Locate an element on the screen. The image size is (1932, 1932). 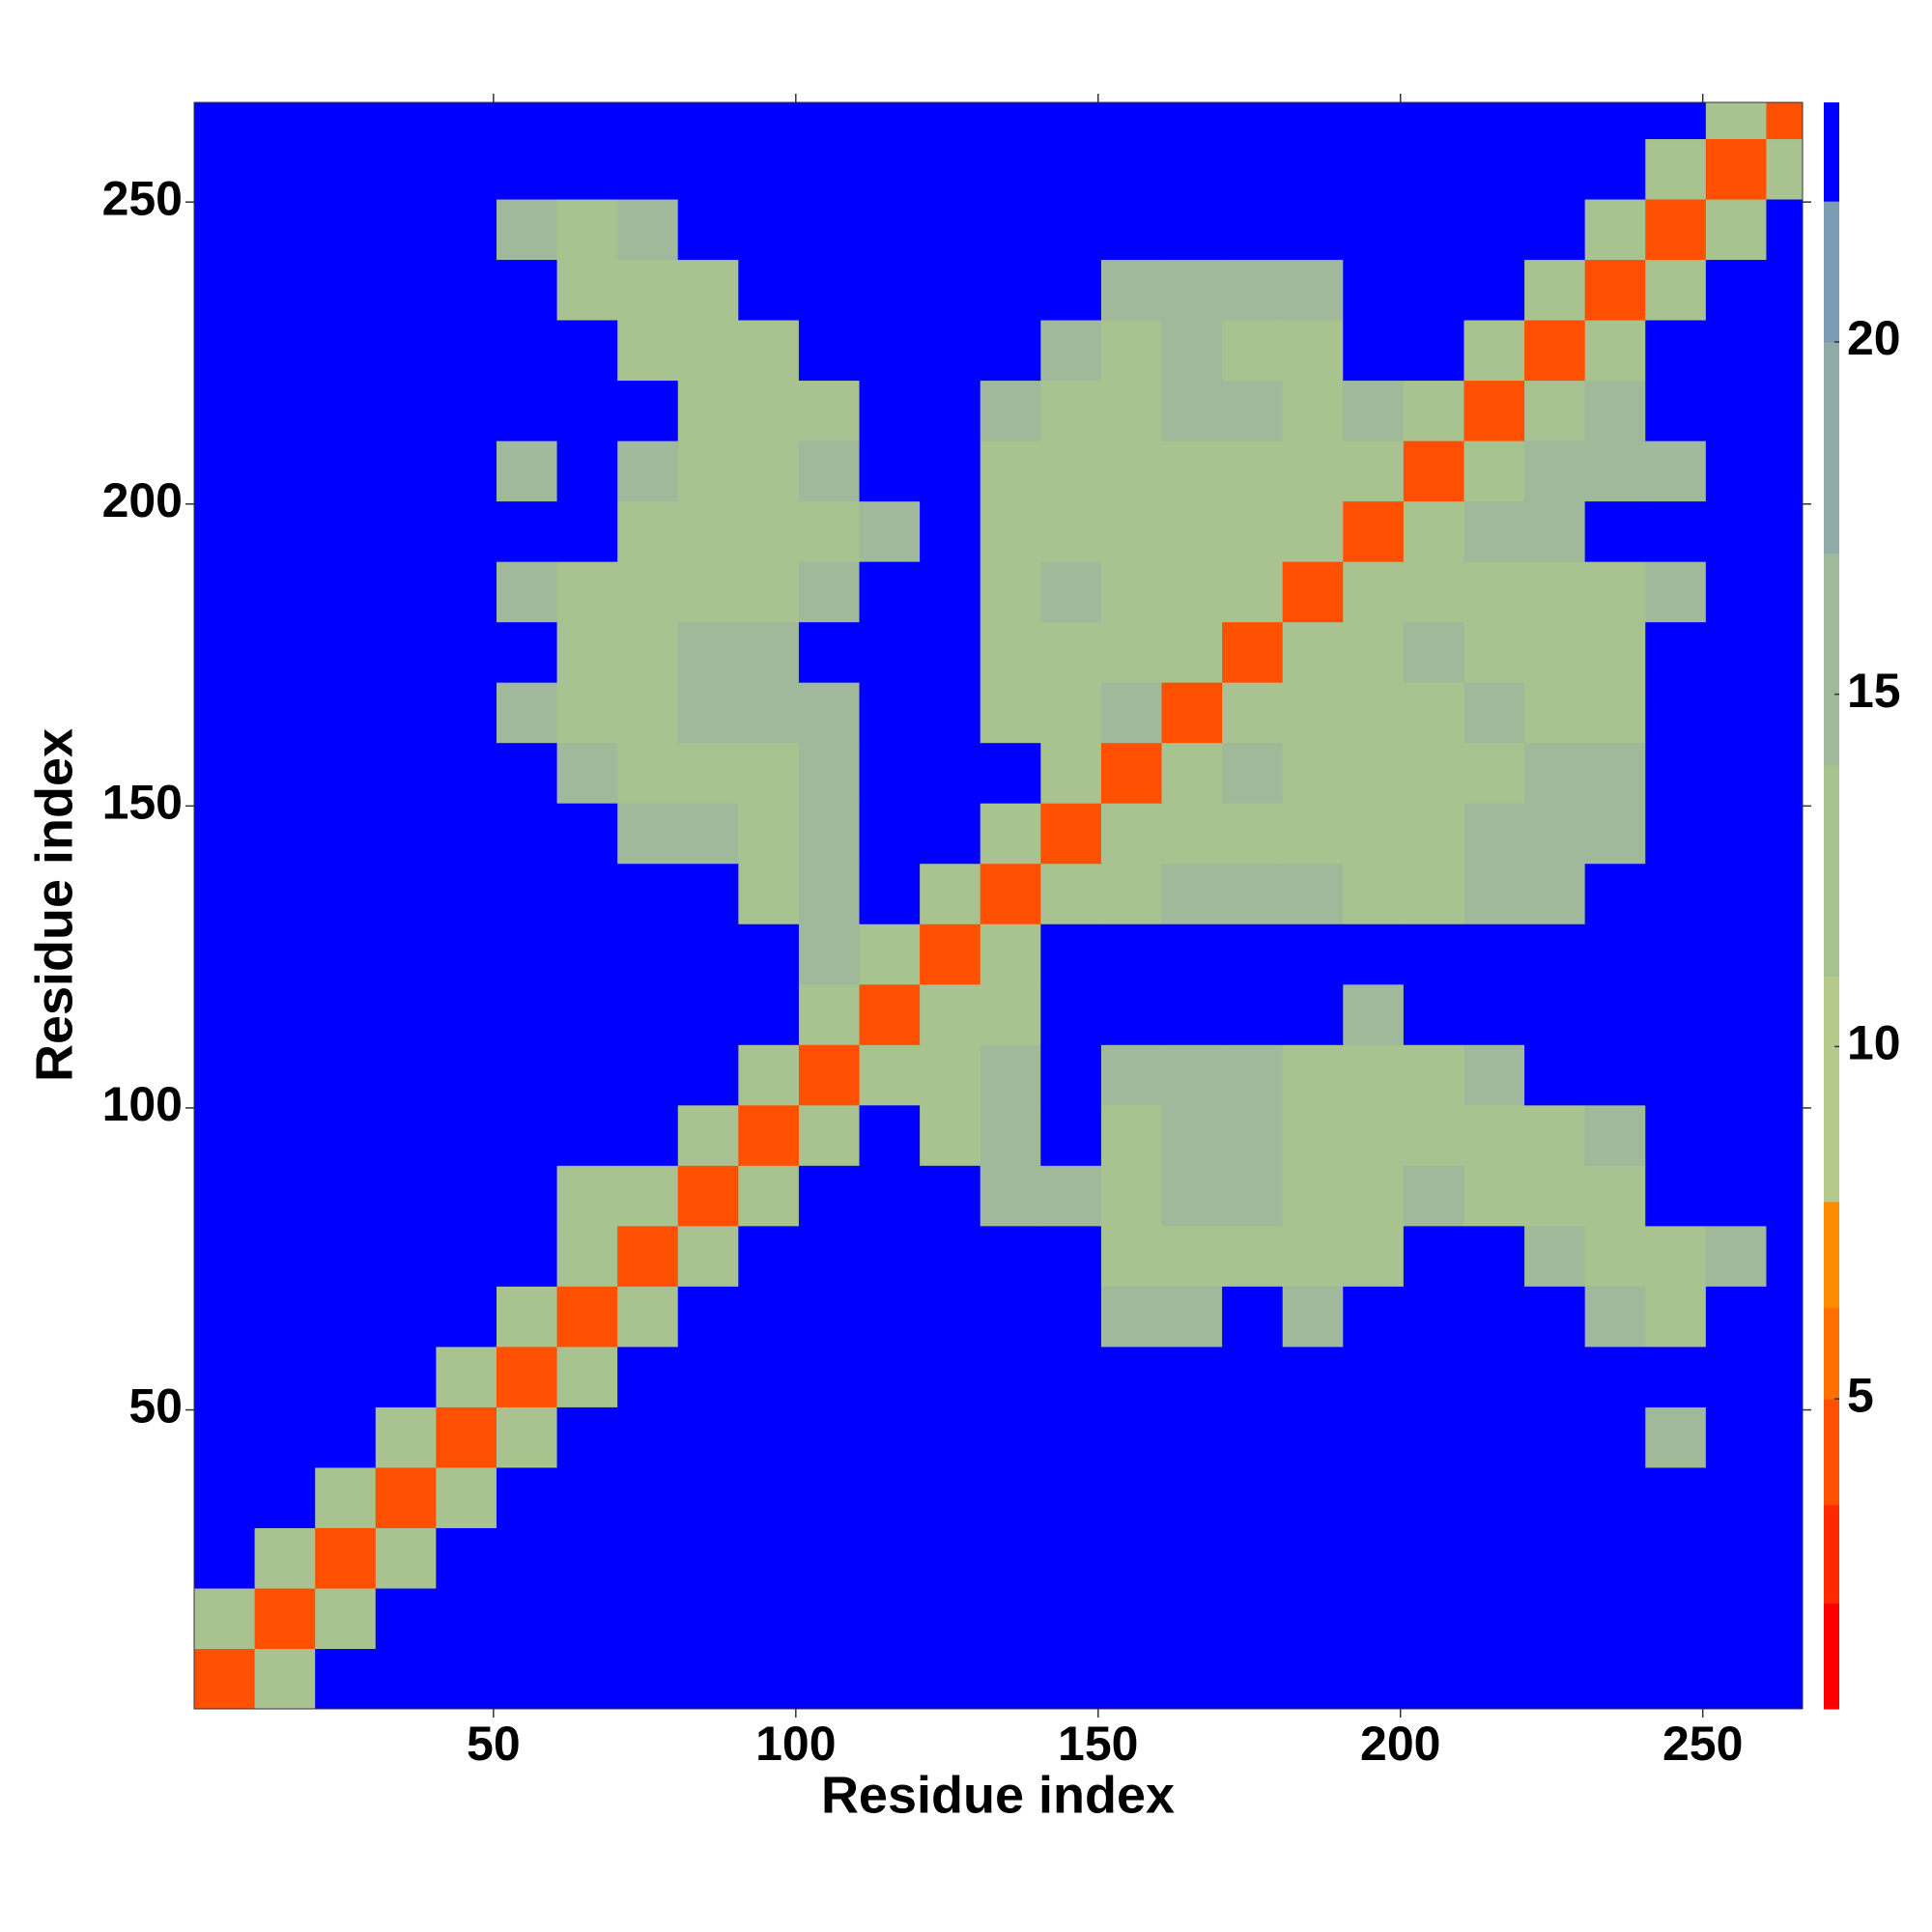
x-tick-label: 200 is located at coordinates (1400, 1744).